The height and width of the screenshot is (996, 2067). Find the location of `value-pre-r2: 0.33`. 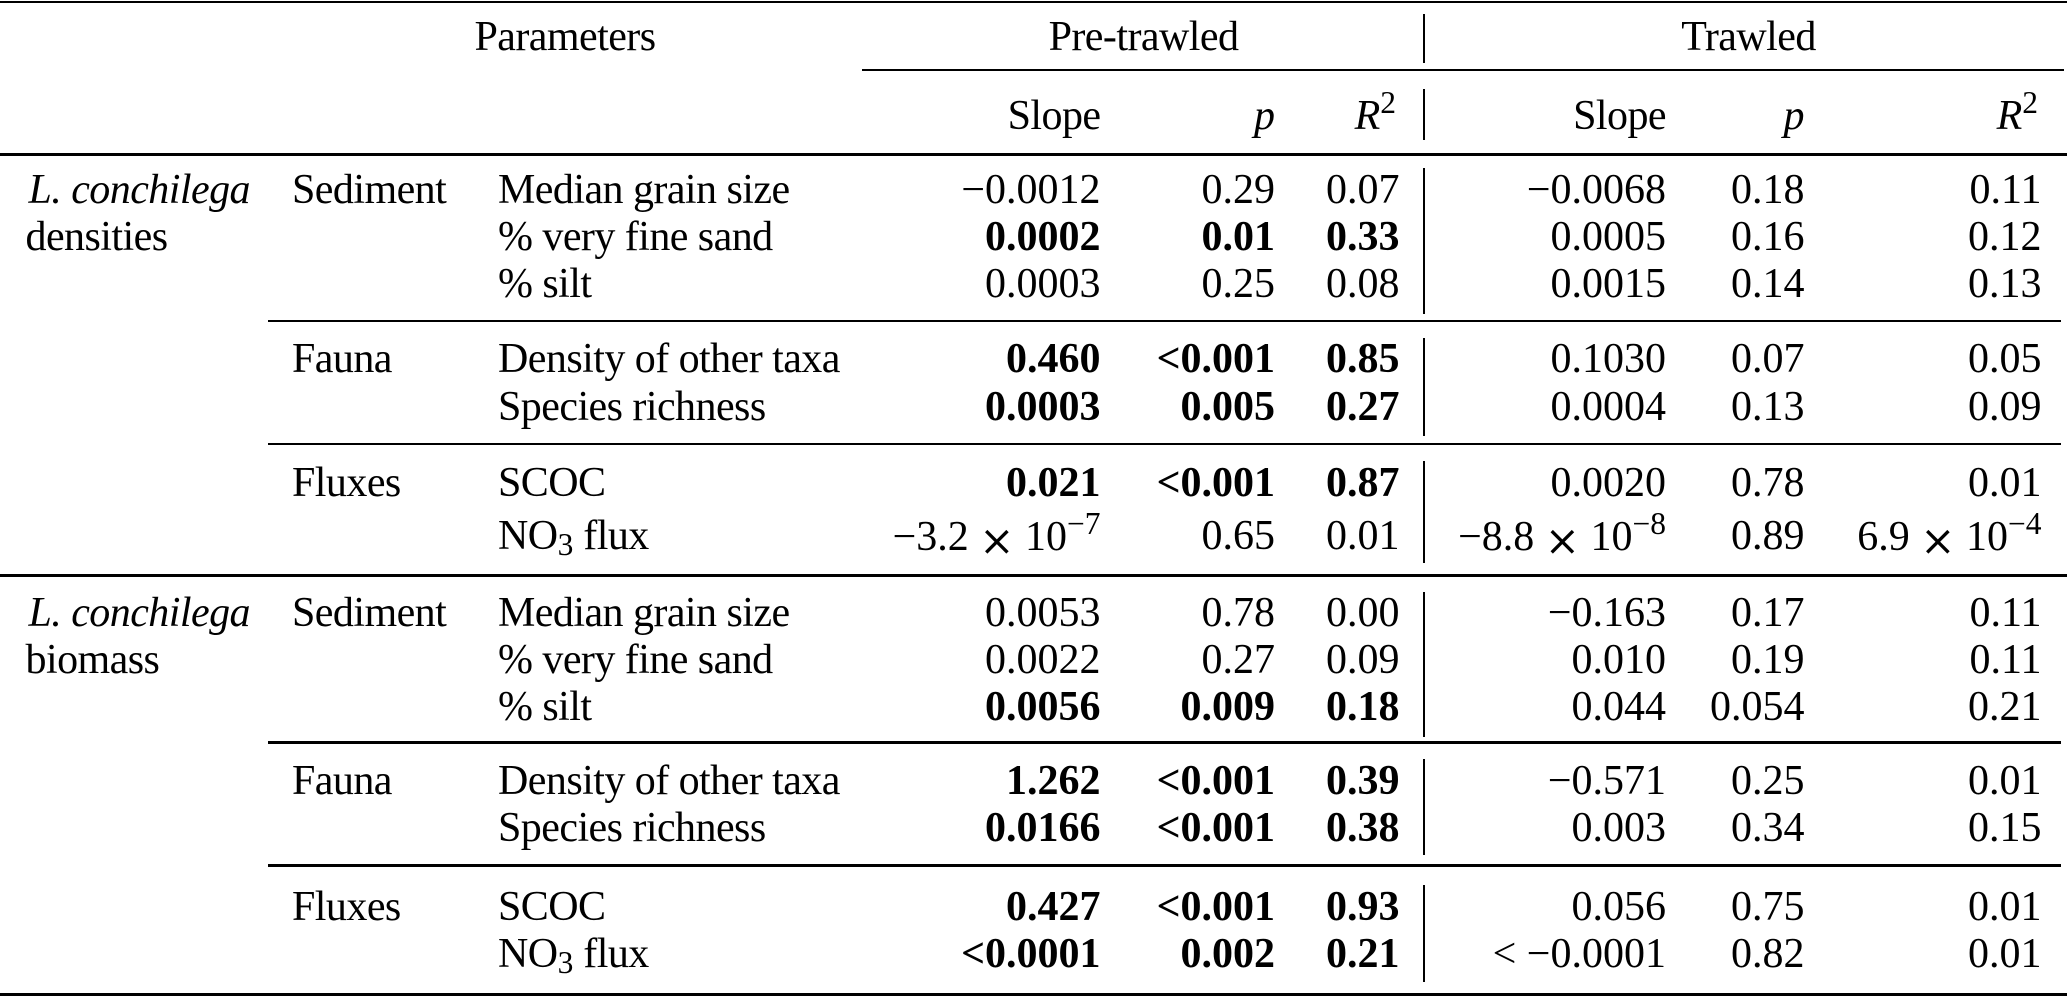

value-pre-r2: 0.33 is located at coordinates (1363, 236).